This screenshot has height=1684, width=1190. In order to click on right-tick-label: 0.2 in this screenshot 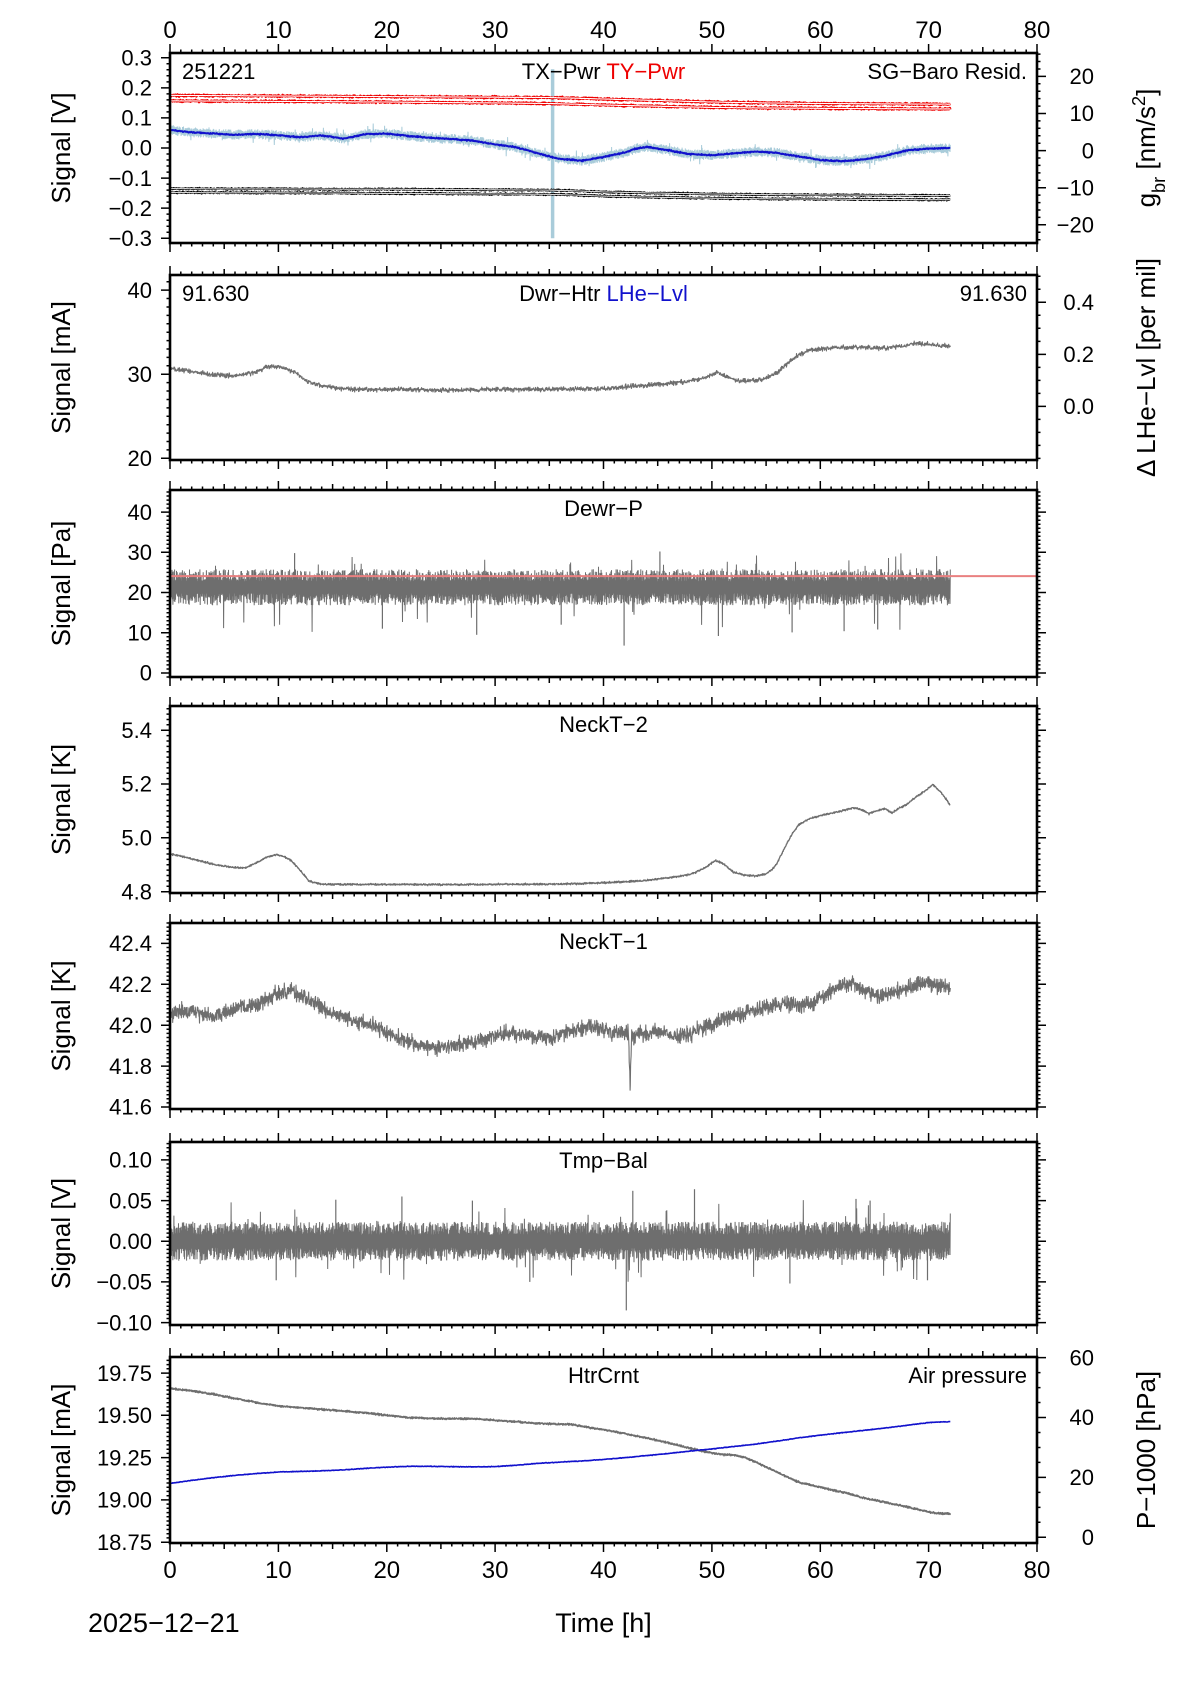, I will do `click(1078, 354)`.